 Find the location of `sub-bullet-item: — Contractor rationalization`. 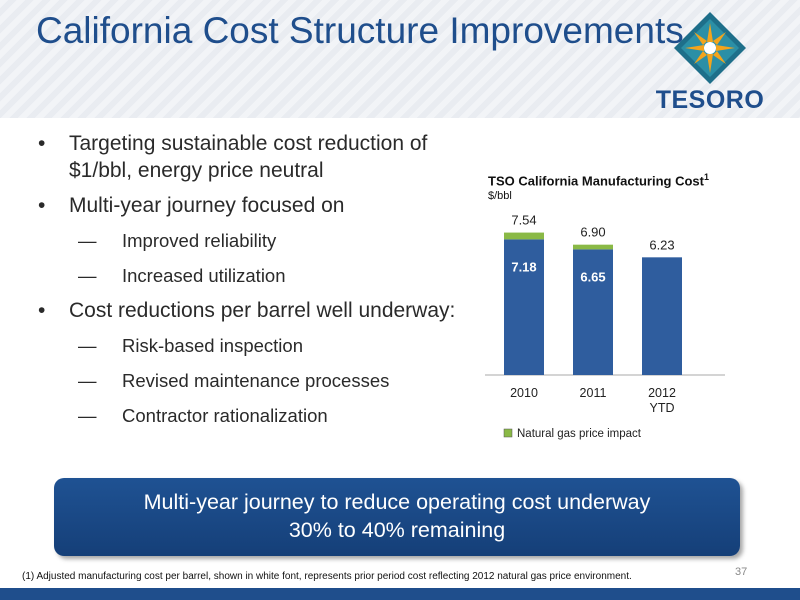

sub-bullet-item: — Contractor rationalization is located at coordinates (246, 415).